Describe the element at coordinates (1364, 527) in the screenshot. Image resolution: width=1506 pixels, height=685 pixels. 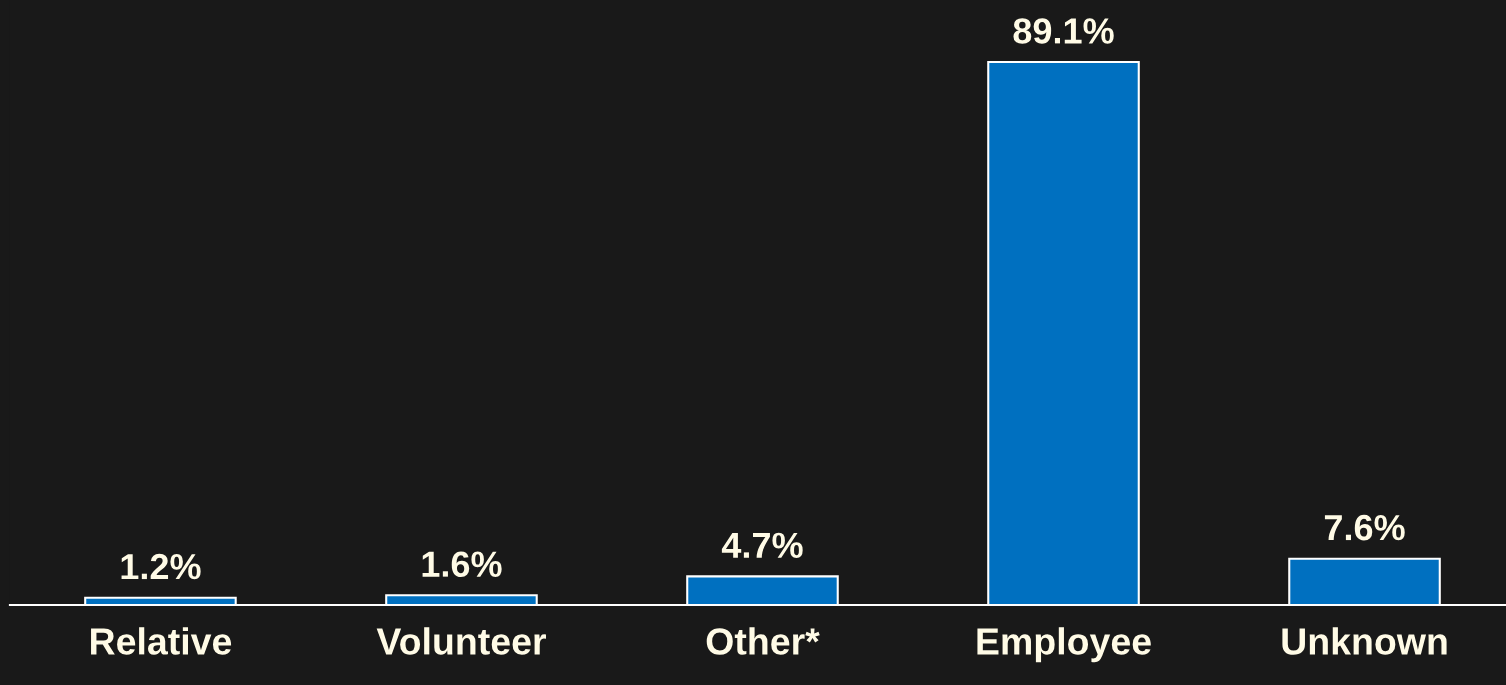
I see `data-label: 7.6%` at that location.